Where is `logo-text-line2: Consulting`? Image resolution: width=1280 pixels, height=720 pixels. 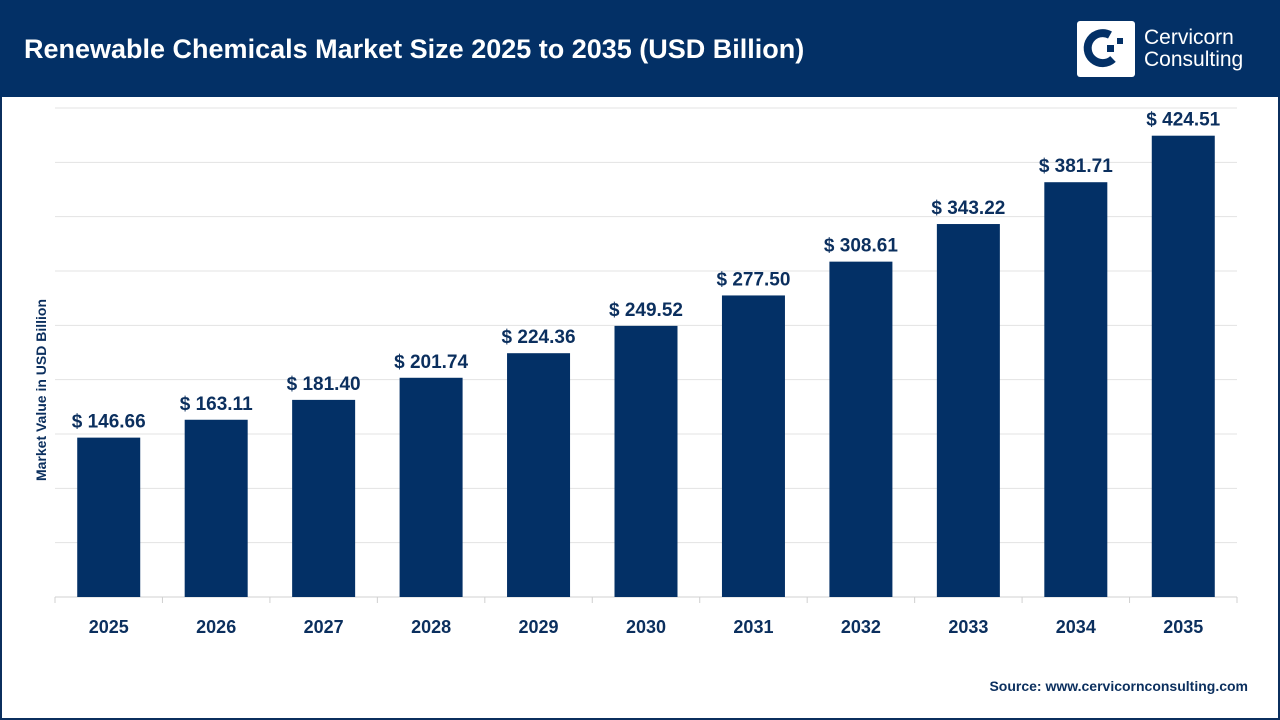 logo-text-line2: Consulting is located at coordinates (1194, 59).